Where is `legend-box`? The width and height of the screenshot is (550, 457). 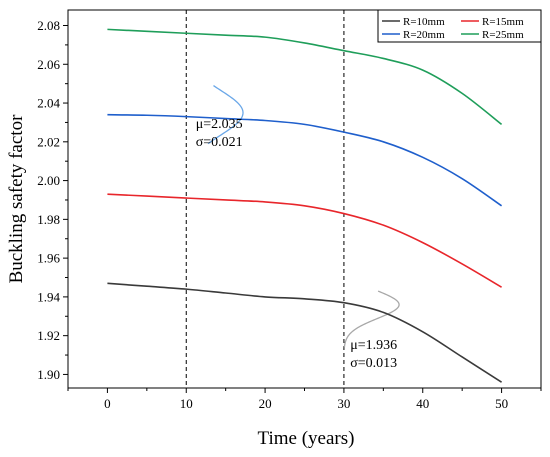 legend-box is located at coordinates (459, 26).